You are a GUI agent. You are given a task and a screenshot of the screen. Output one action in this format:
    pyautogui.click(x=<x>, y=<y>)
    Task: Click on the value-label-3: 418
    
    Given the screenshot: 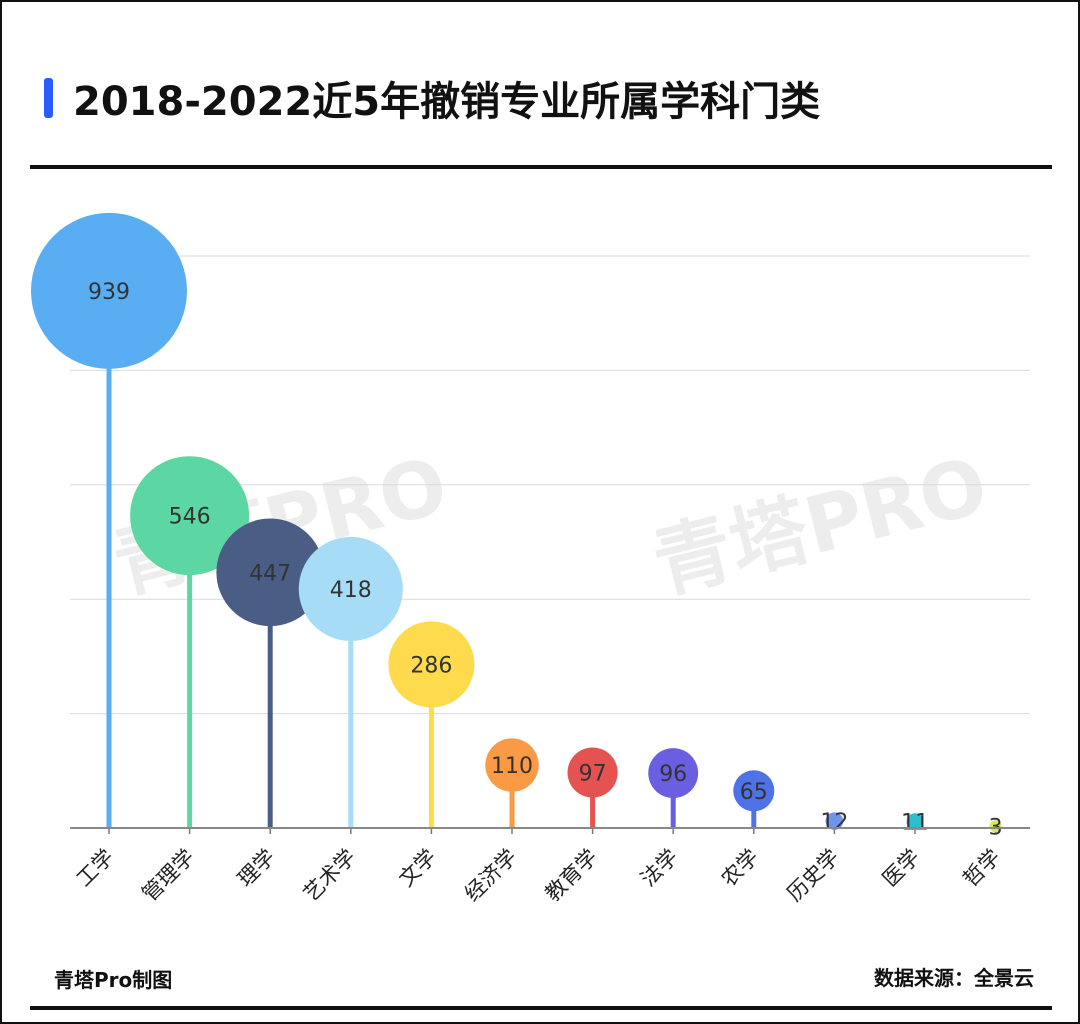 What is the action you would take?
    pyautogui.click(x=351, y=590)
    